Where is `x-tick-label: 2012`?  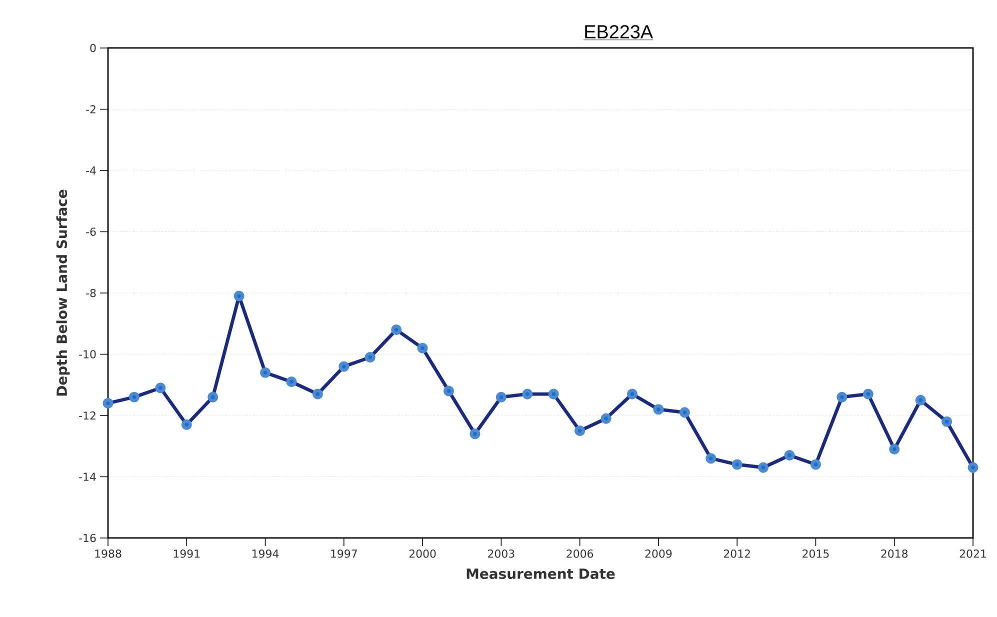 x-tick-label: 2012 is located at coordinates (737, 554).